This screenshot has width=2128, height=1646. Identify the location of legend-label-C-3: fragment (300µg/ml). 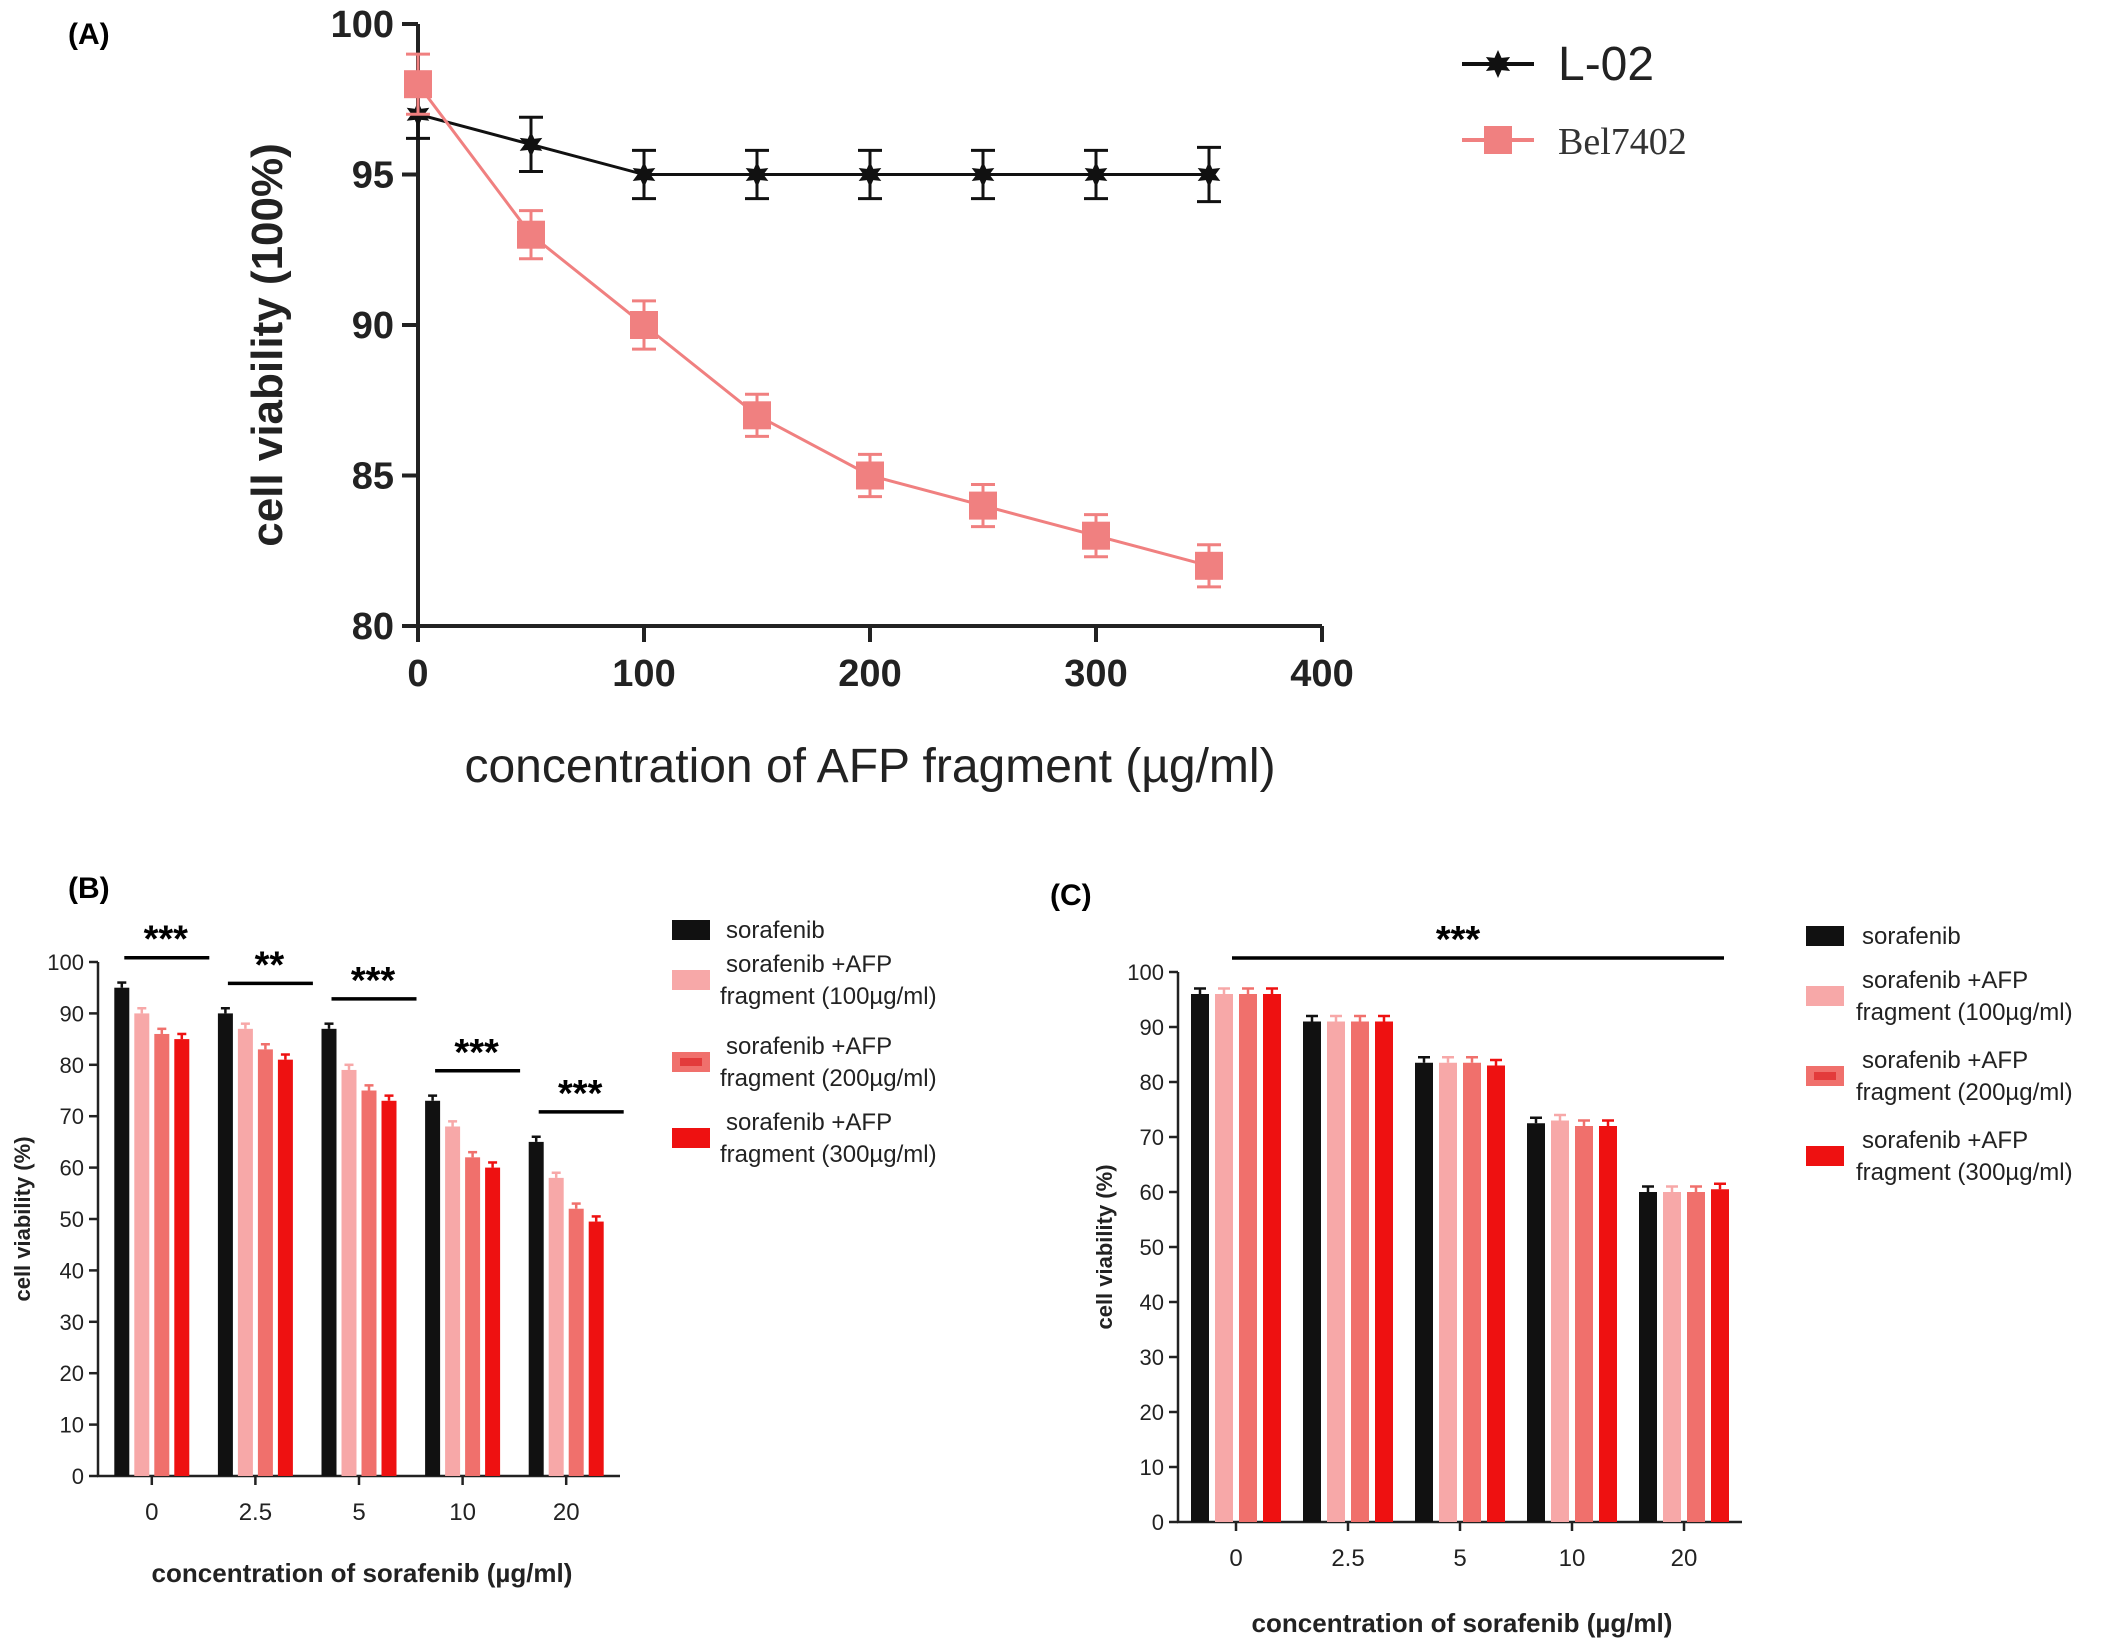
(1964, 1172).